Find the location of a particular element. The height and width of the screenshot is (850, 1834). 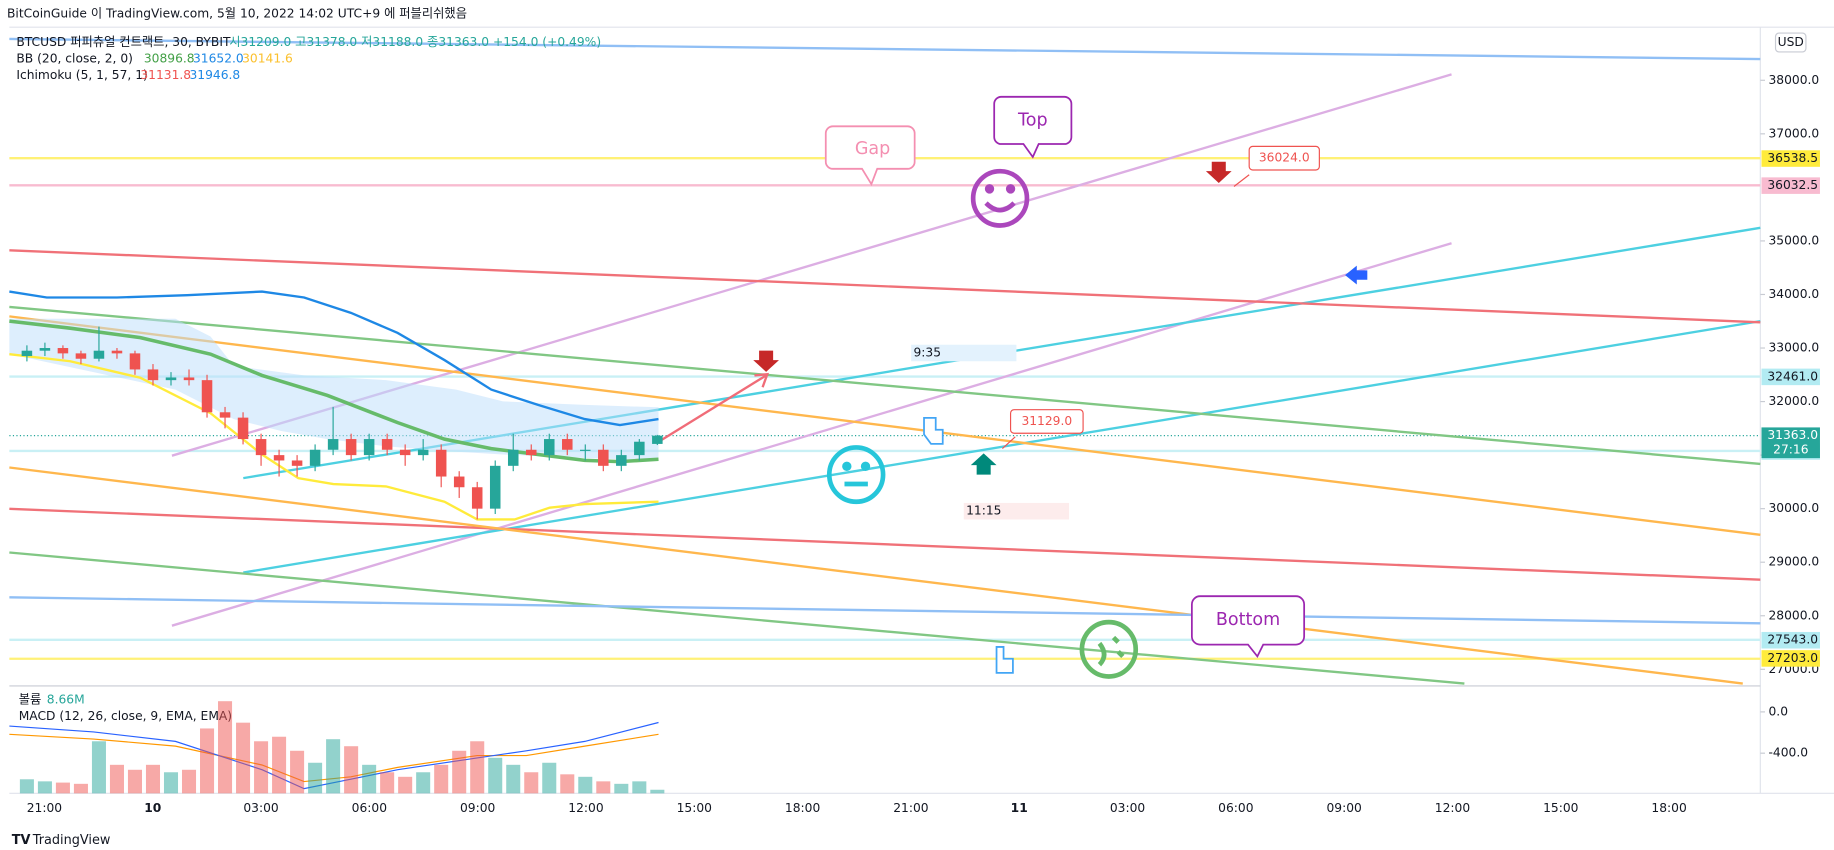

x-tick-label: 15:00 is located at coordinates (1561, 808).